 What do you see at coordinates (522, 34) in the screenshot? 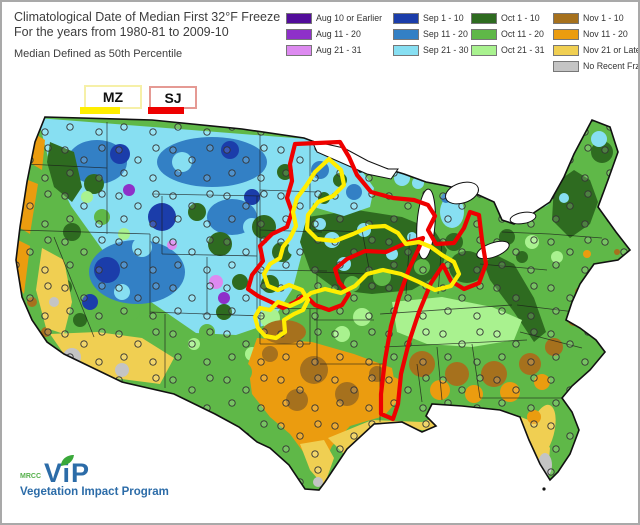
I see `legend-label: Oct 11 - 20` at bounding box center [522, 34].